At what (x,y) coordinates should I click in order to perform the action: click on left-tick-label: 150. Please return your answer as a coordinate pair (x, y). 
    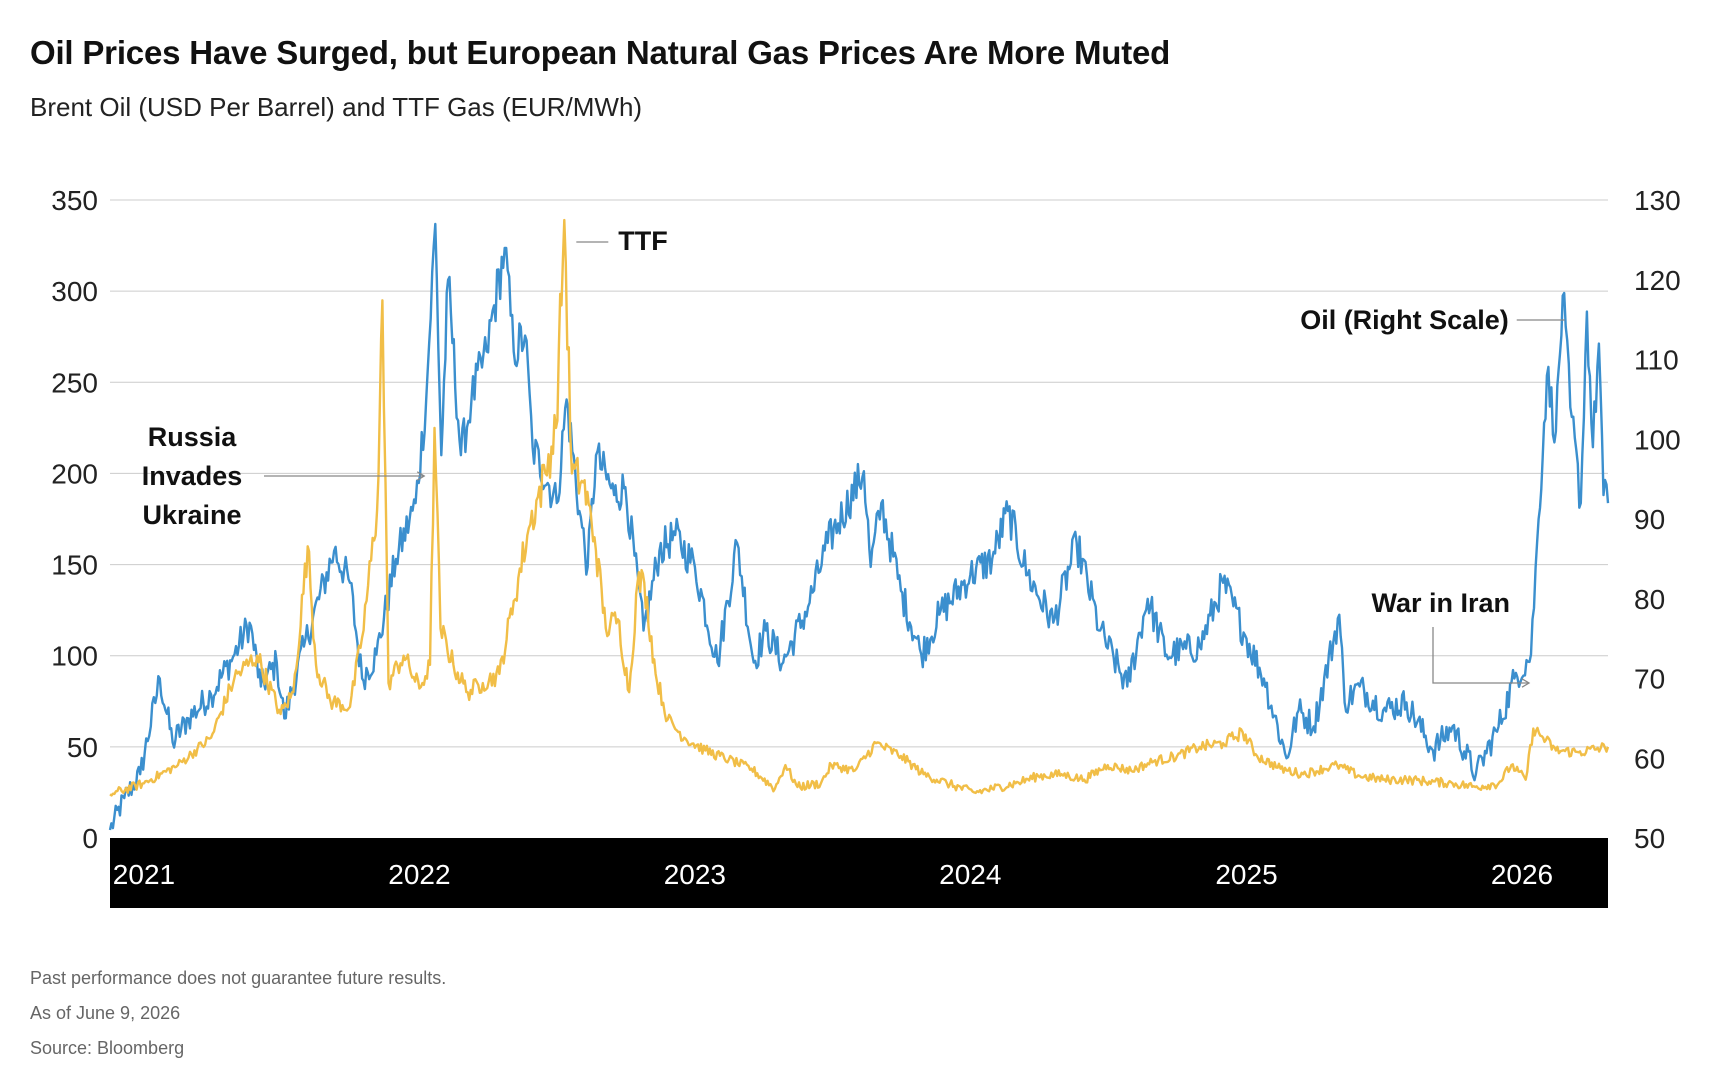
    Looking at the image, I should click on (74, 565).